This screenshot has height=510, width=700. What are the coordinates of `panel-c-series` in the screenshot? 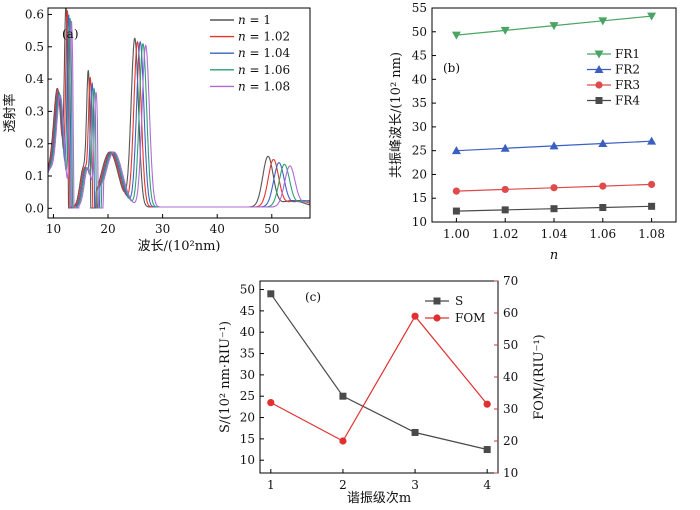 It's located at (379, 372).